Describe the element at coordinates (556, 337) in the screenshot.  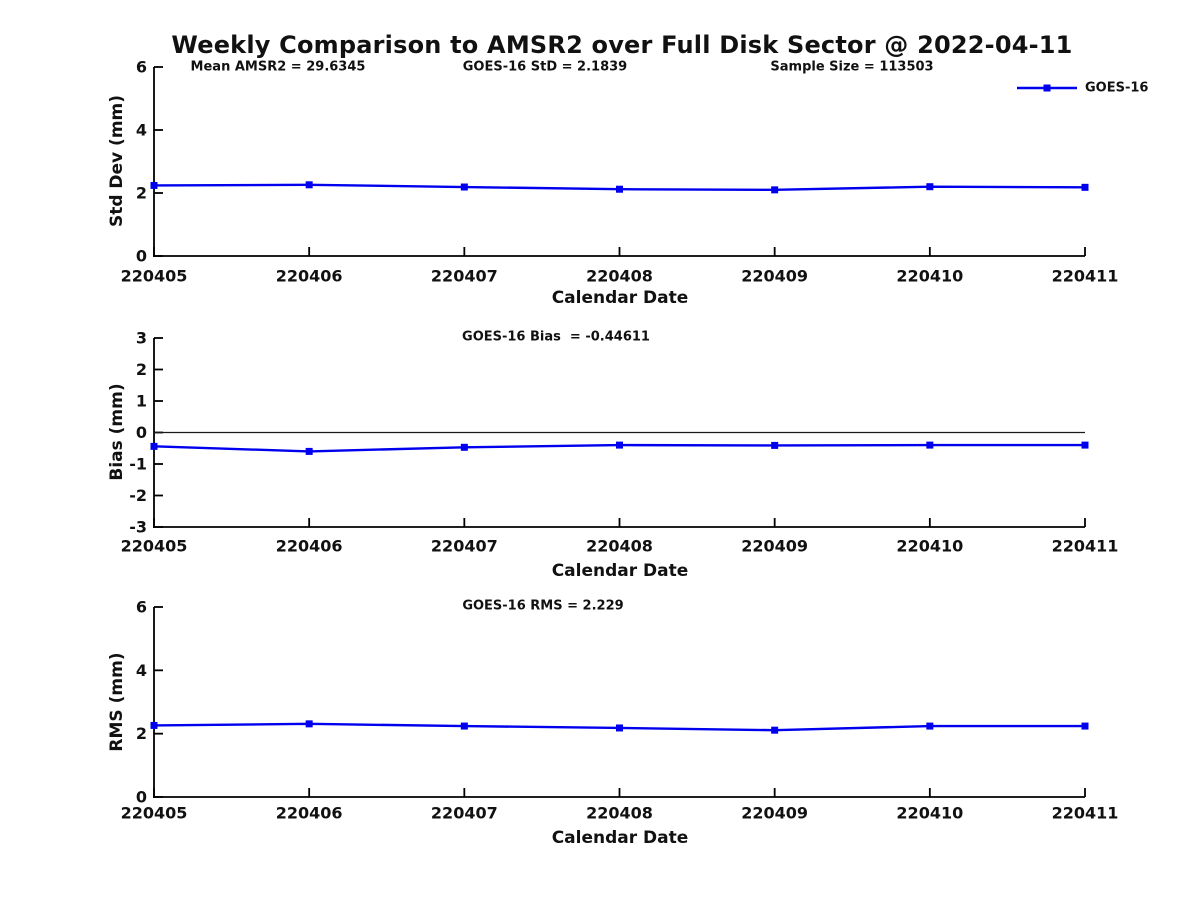
I see `annotation-goes16-bias: GOES-16 Bias = -0.44611` at that location.